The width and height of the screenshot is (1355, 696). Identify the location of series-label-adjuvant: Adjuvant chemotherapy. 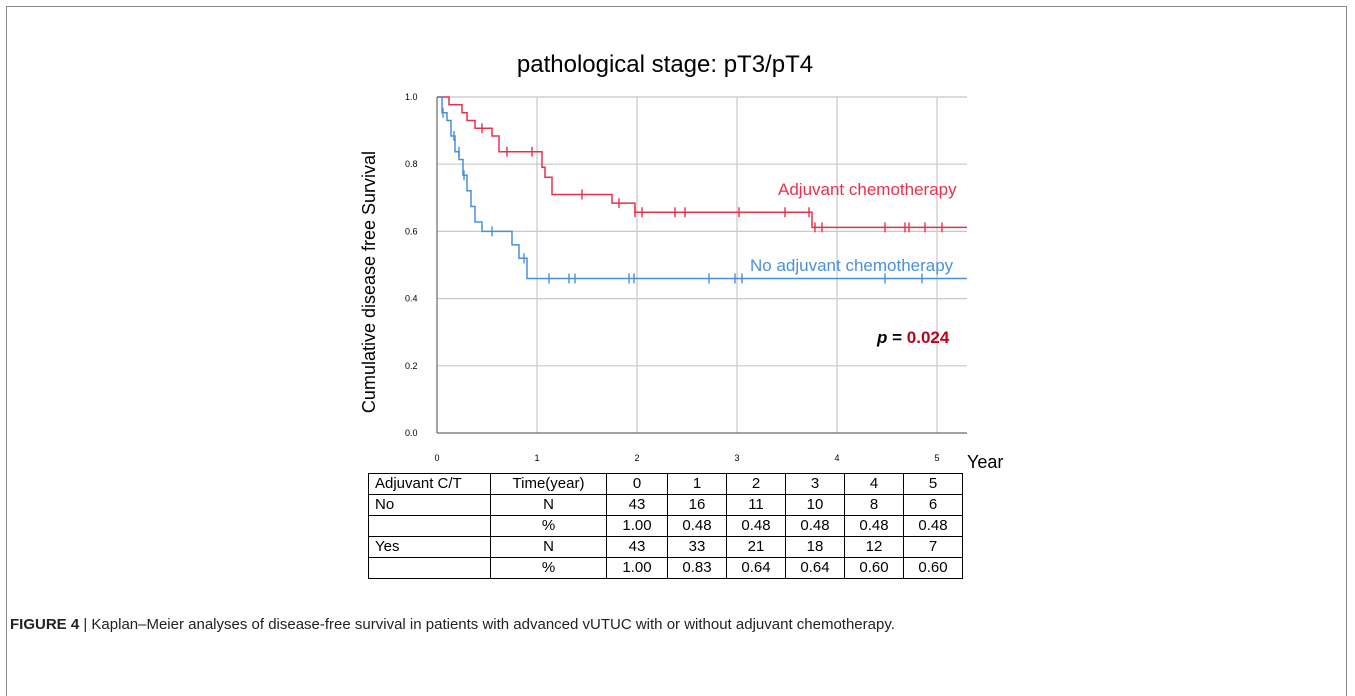
(867, 189).